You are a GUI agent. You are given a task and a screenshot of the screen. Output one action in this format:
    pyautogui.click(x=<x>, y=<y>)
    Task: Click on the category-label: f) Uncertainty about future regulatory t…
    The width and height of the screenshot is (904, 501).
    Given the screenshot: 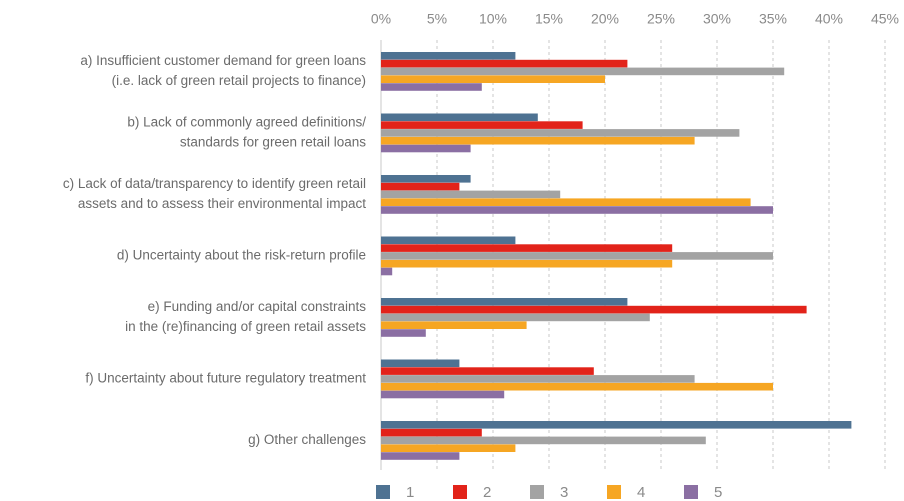 What is the action you would take?
    pyautogui.click(x=225, y=378)
    